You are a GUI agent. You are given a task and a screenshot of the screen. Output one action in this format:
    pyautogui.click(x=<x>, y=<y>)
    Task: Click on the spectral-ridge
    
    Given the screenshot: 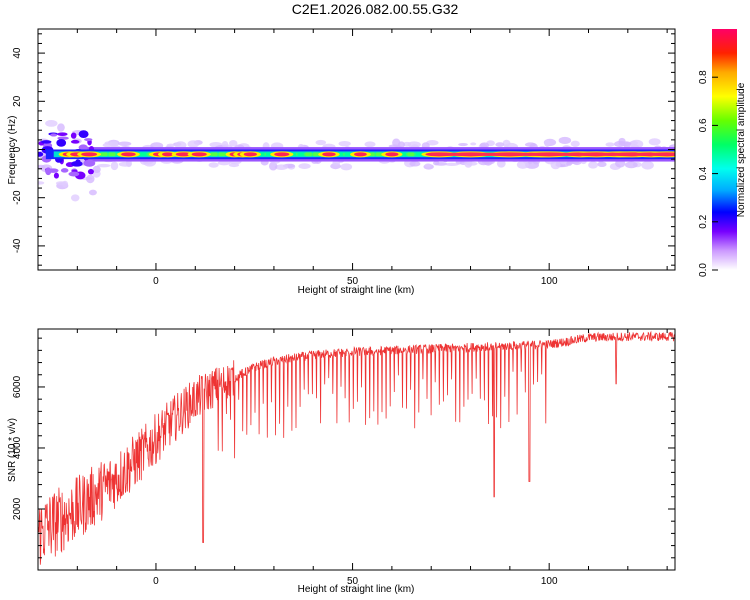 What is the action you would take?
    pyautogui.click(x=553, y=154)
    